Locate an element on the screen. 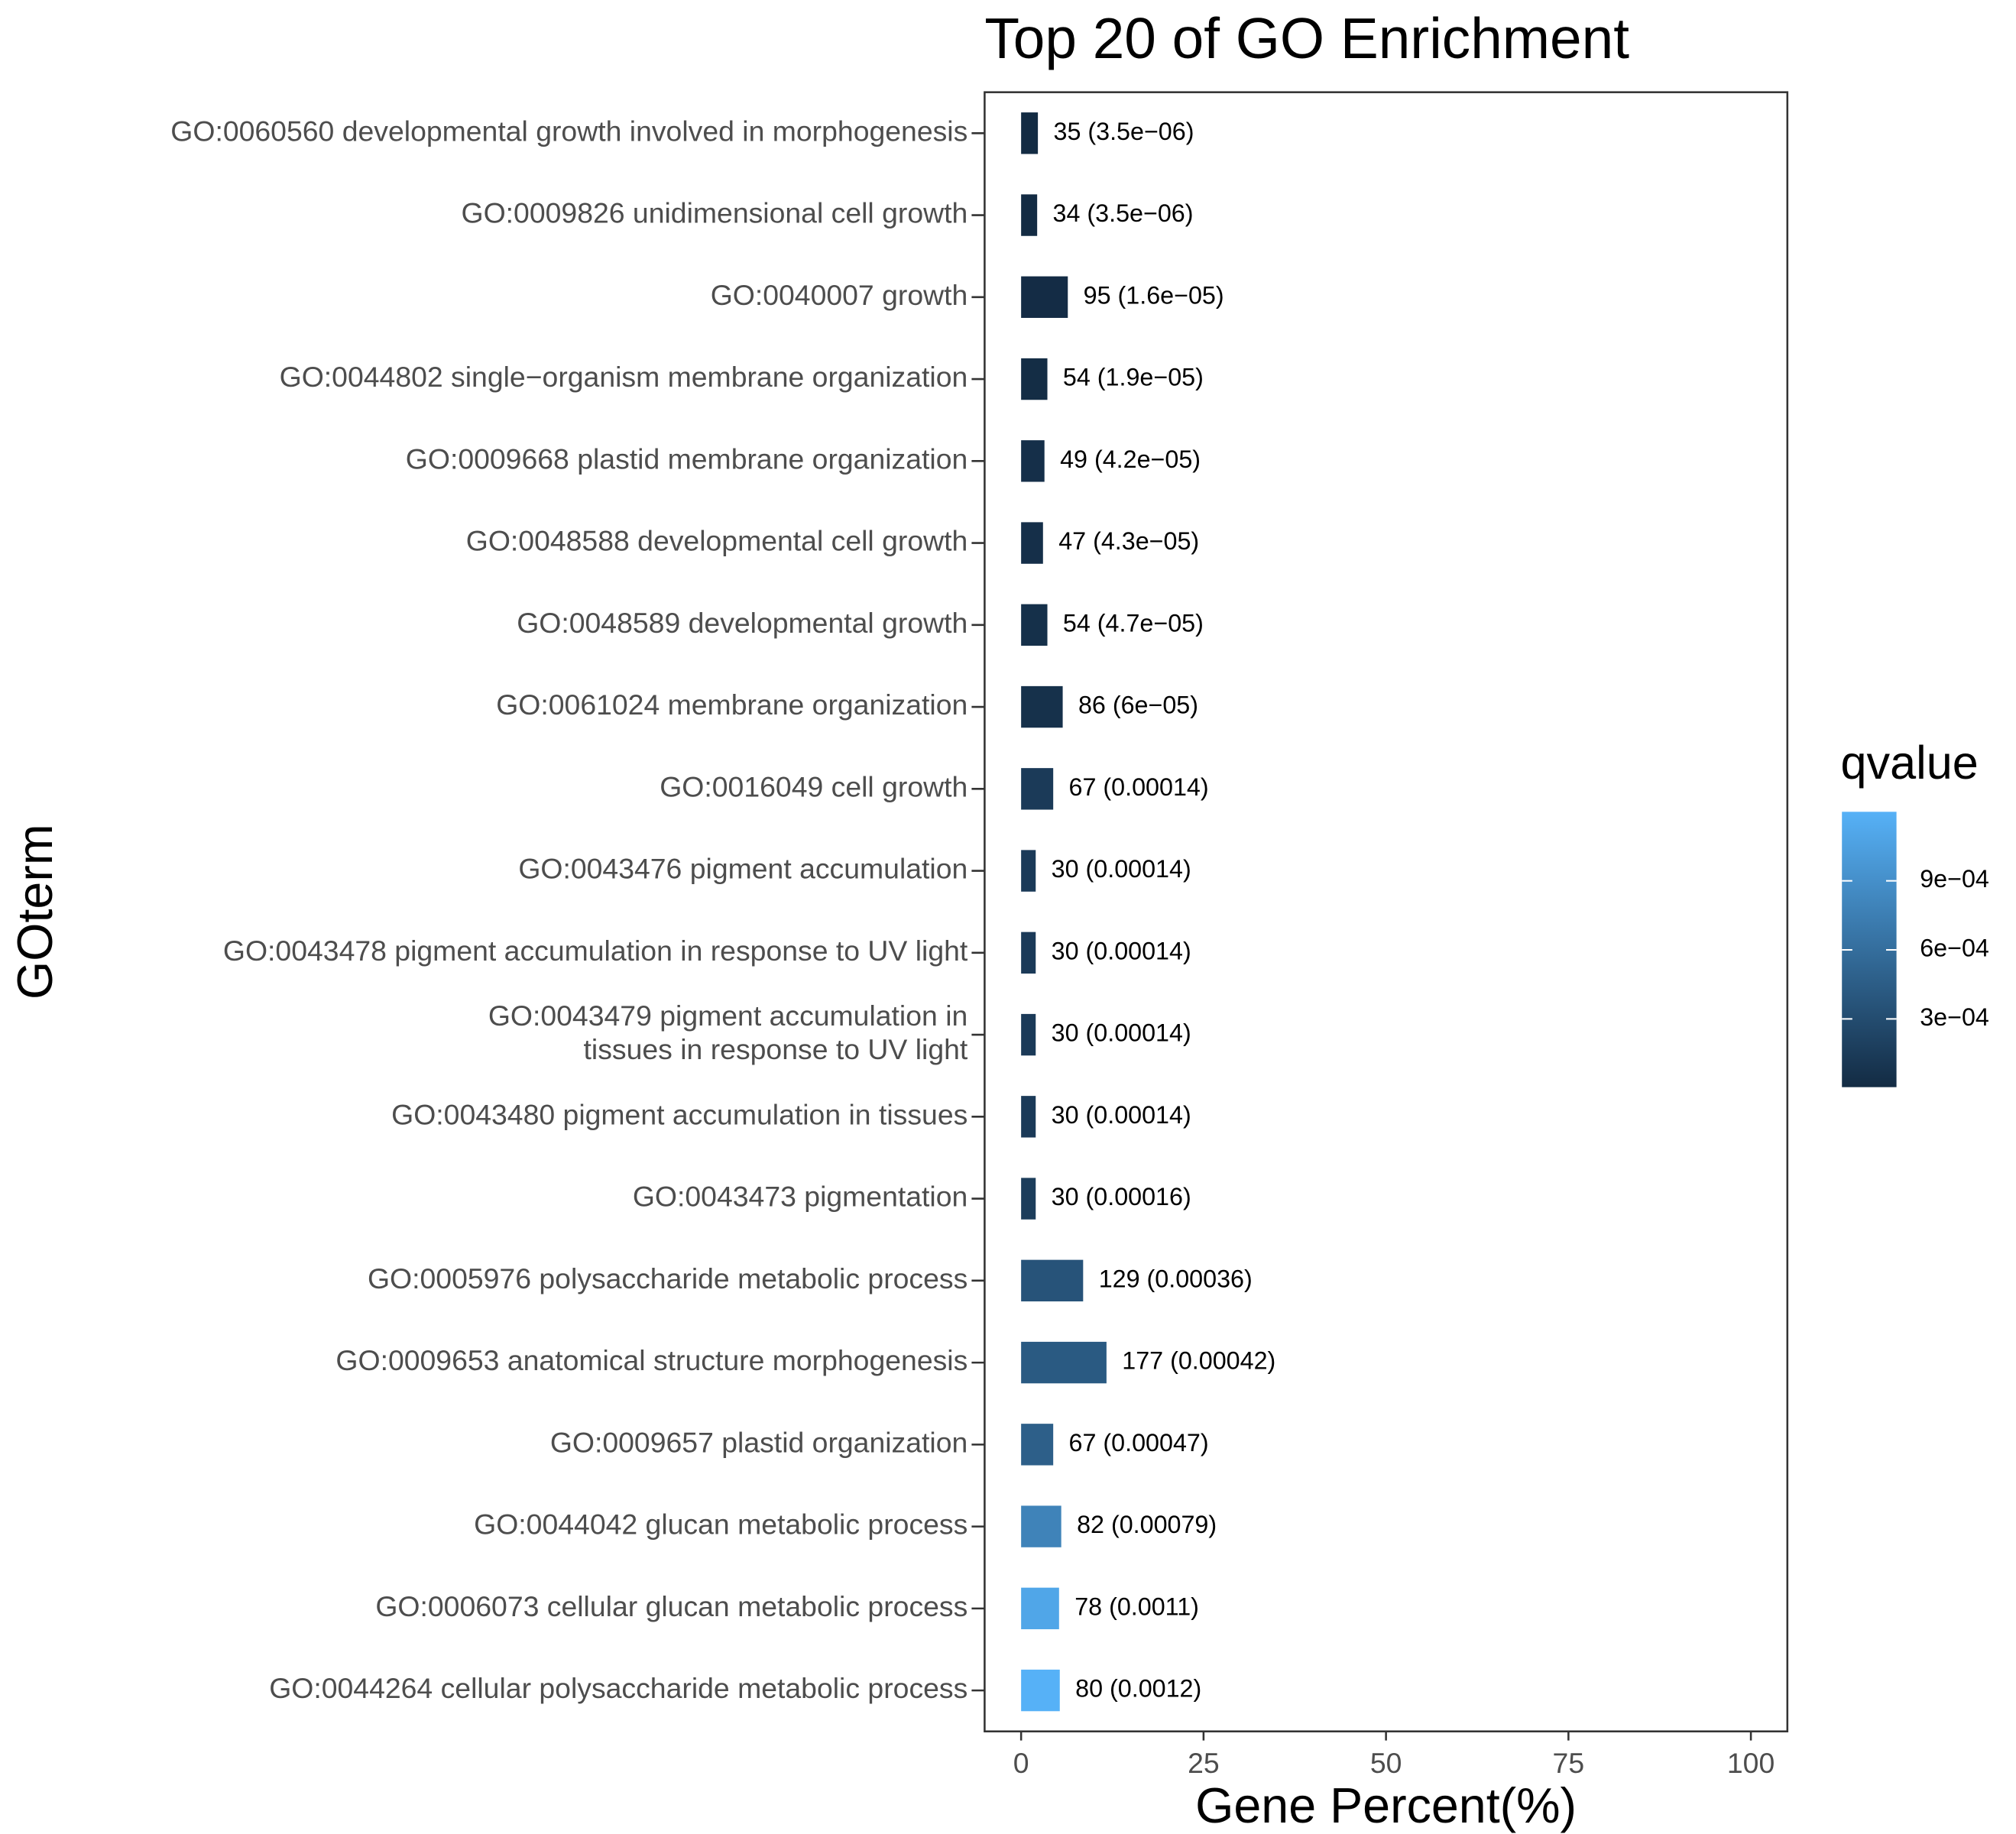 Image resolution: width=2016 pixels, height=1834 pixels. y-axis-label: GOterm is located at coordinates (35, 912).